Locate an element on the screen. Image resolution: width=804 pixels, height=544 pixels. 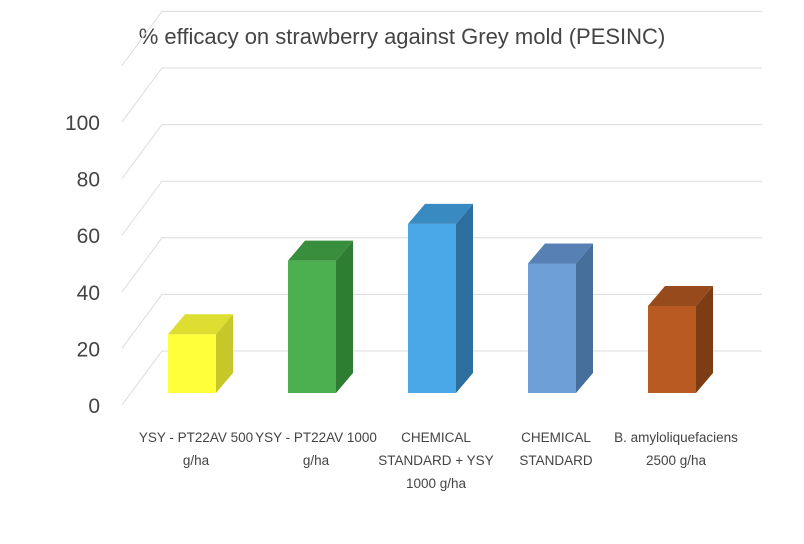
y-tick-label-20: 20 is located at coordinates (88, 349).